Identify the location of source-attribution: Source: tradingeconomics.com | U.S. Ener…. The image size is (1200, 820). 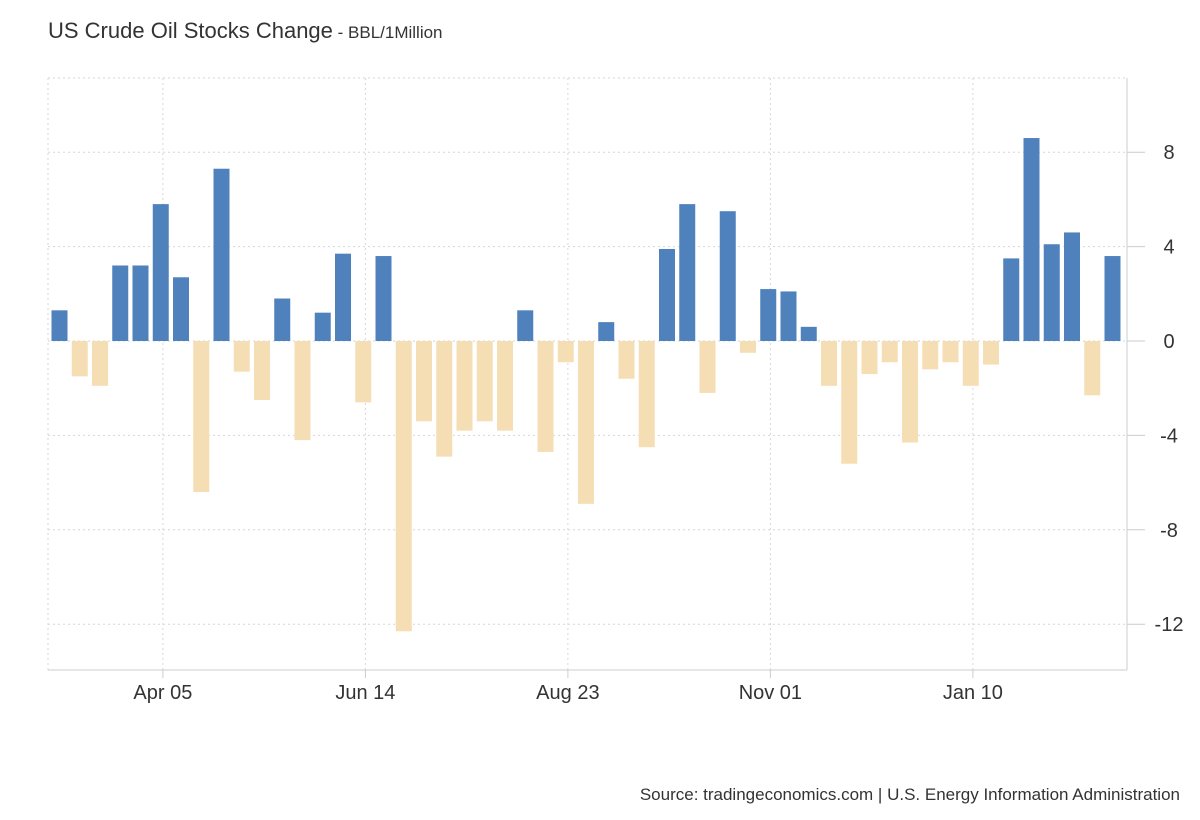
(909, 794).